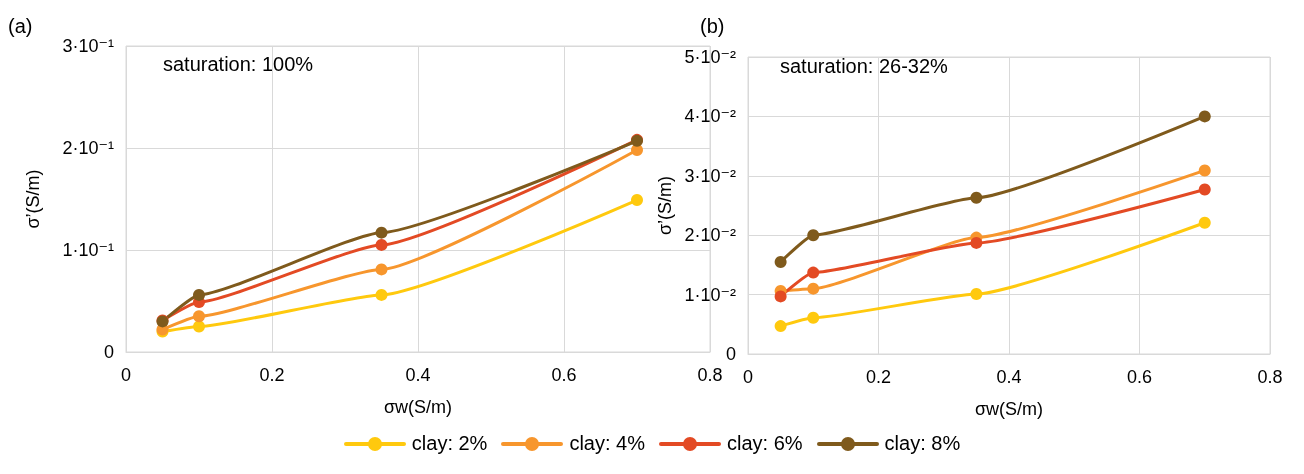 This screenshot has width=1304, height=474. I want to click on y-tick-label: 2·10⁻², so click(710, 235).